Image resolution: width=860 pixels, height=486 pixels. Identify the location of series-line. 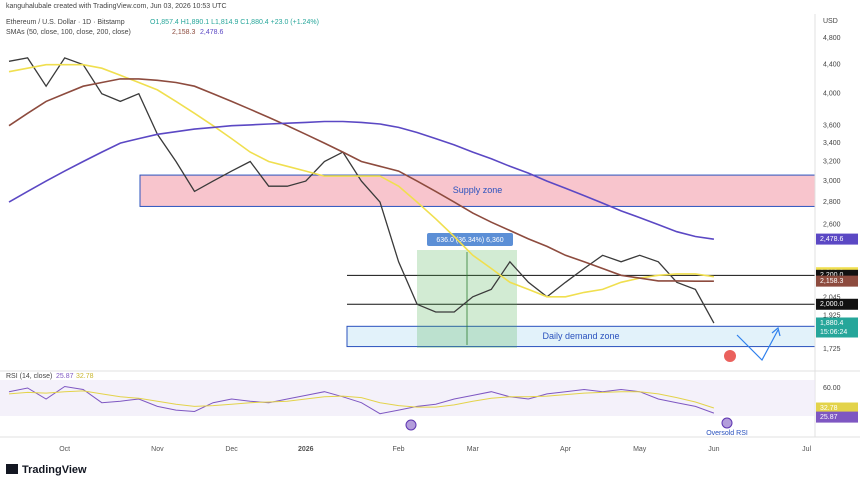
(361, 399).